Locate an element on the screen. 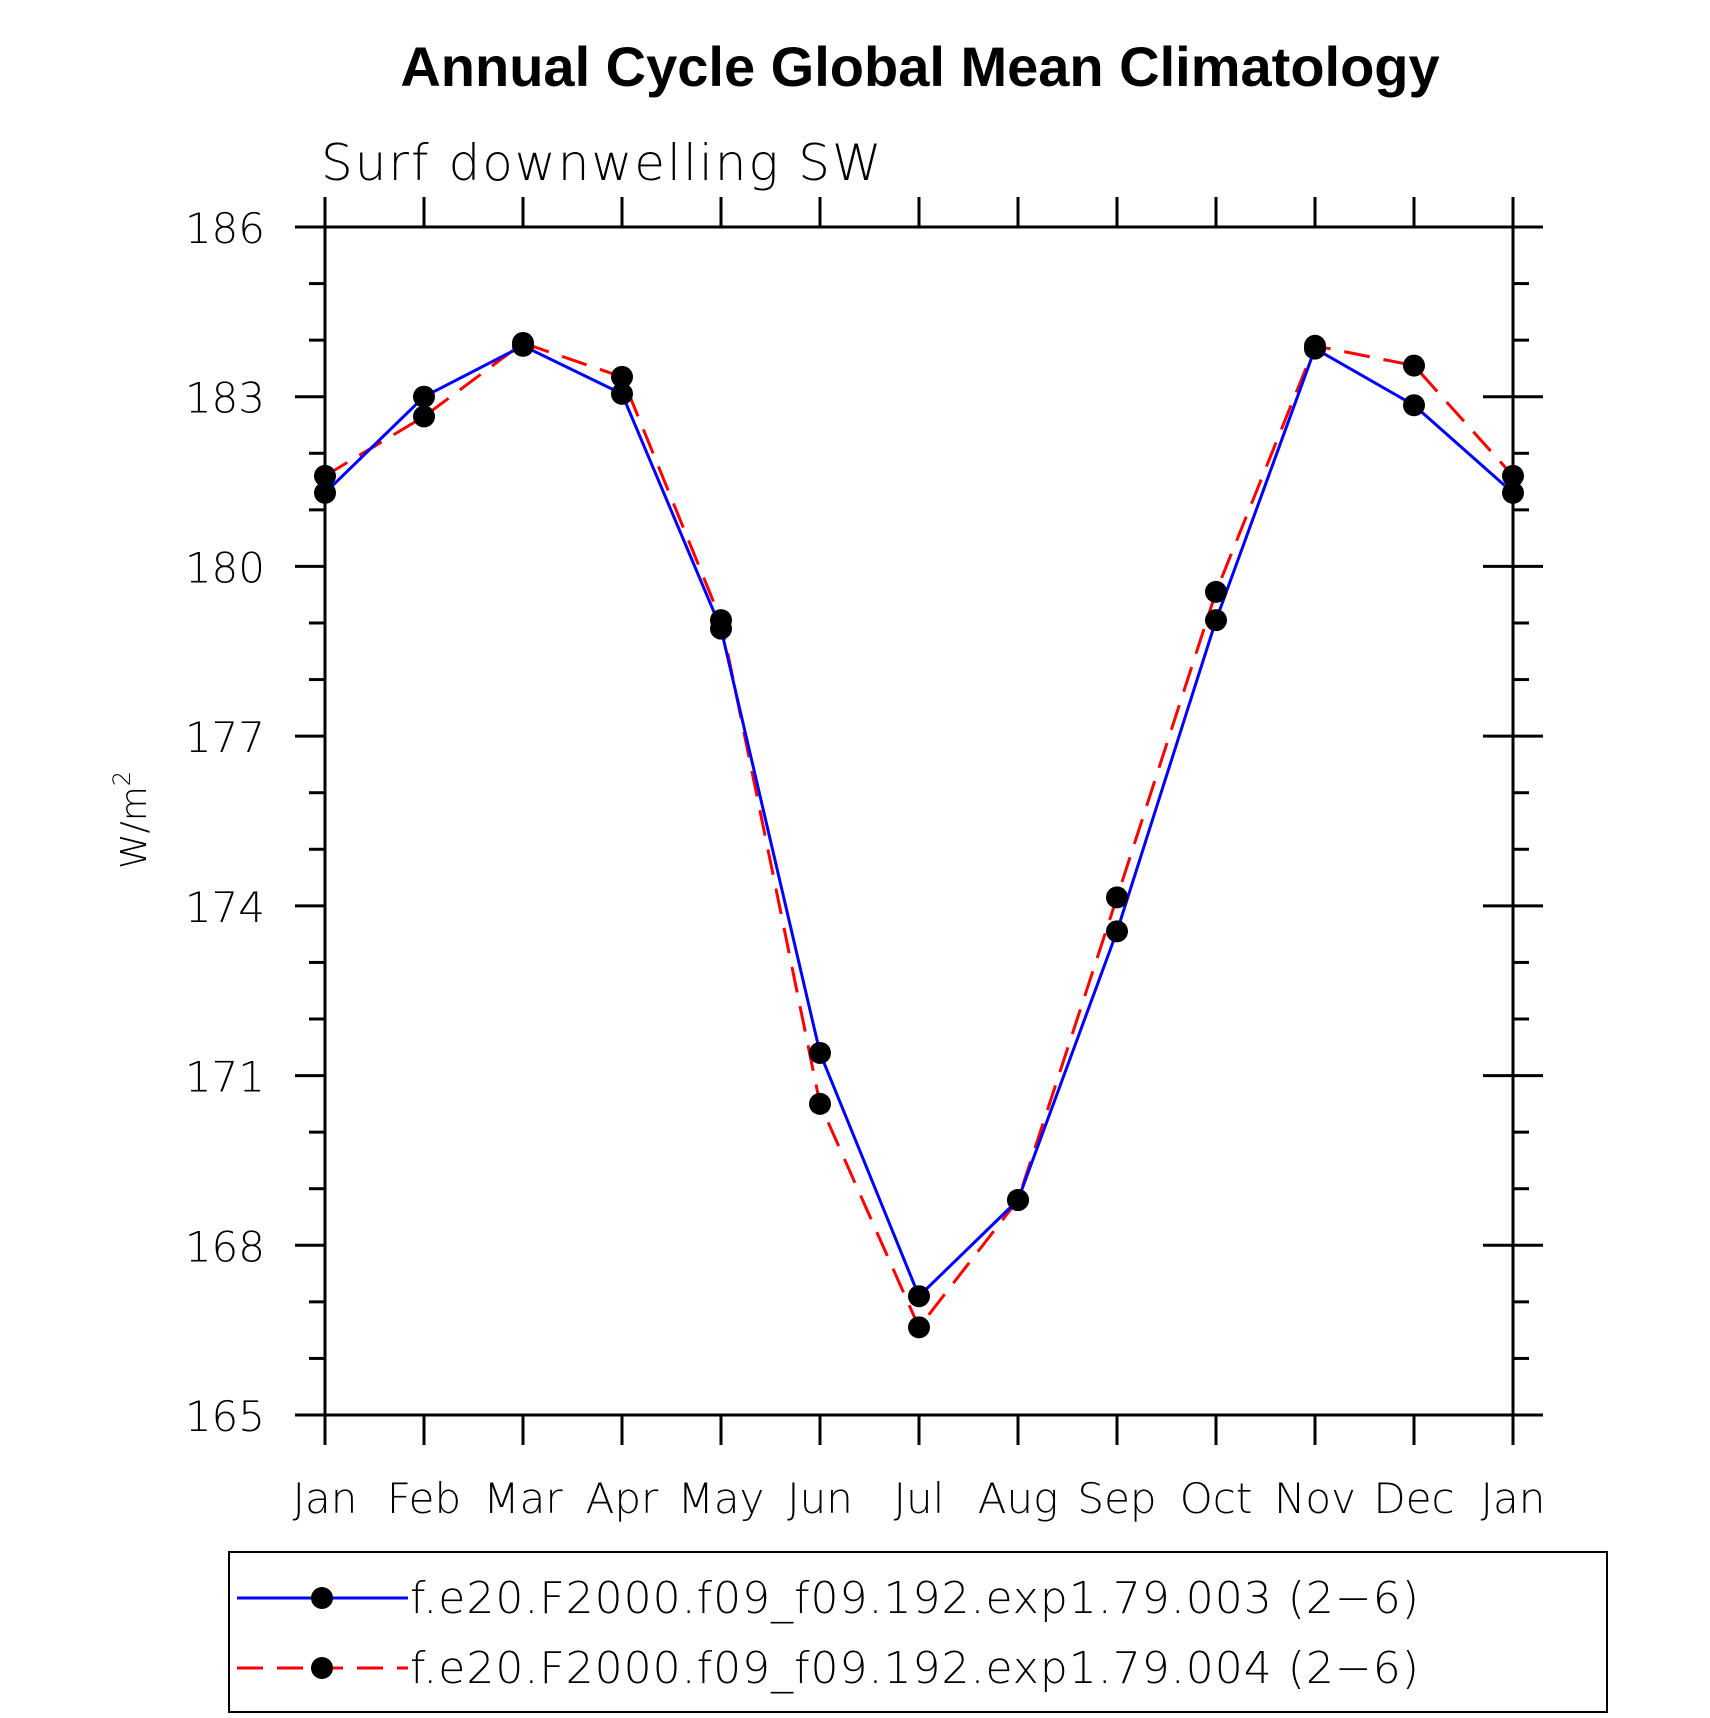  y-tick-label: 165 is located at coordinates (225, 1416).